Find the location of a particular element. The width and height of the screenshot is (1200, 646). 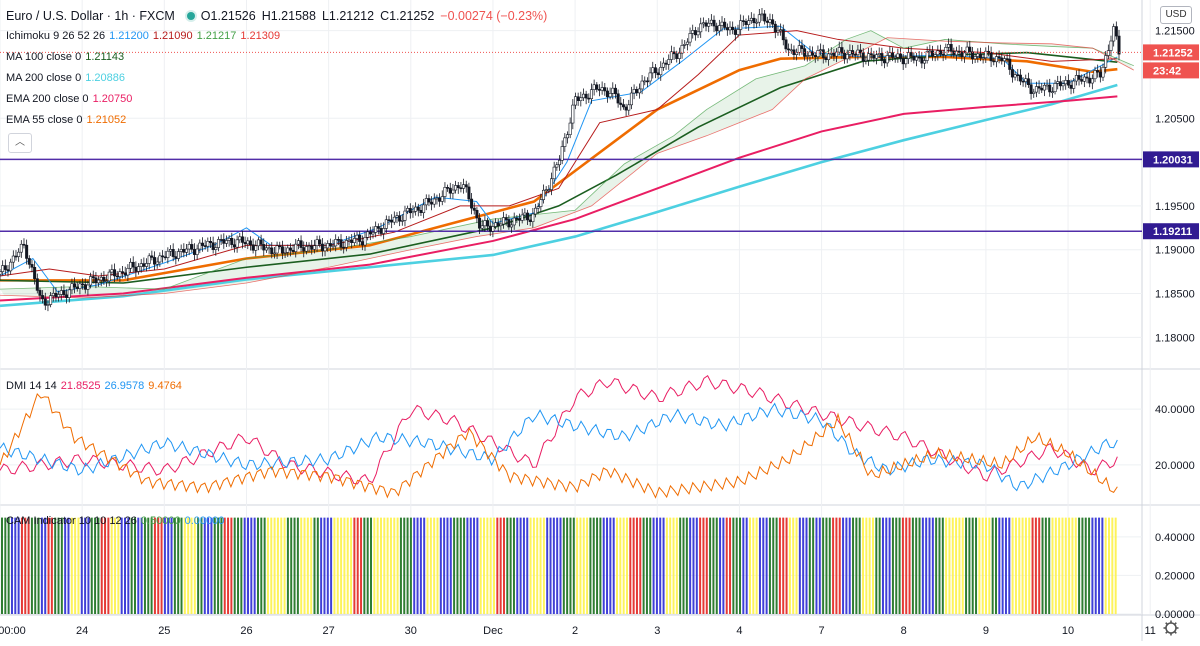

ohlc-change: −0.00274 (−0.23%) is located at coordinates (494, 16).